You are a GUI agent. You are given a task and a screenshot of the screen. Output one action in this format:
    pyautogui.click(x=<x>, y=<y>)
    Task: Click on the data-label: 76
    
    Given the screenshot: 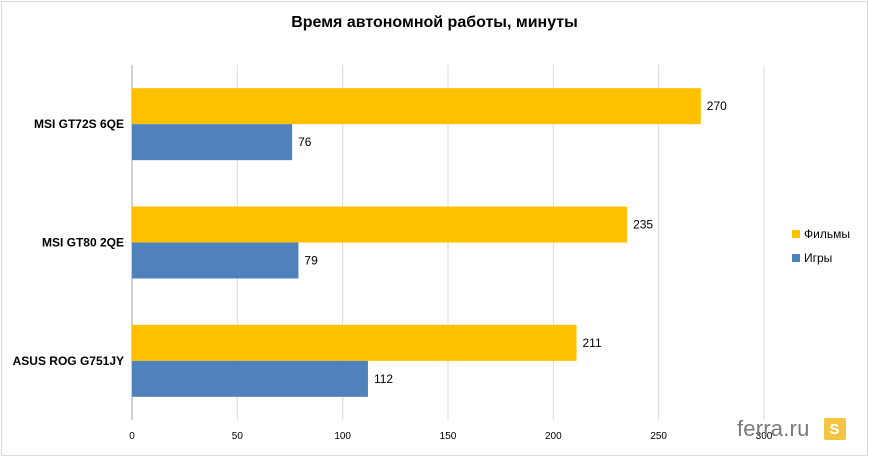 What is the action you would take?
    pyautogui.click(x=305, y=142)
    